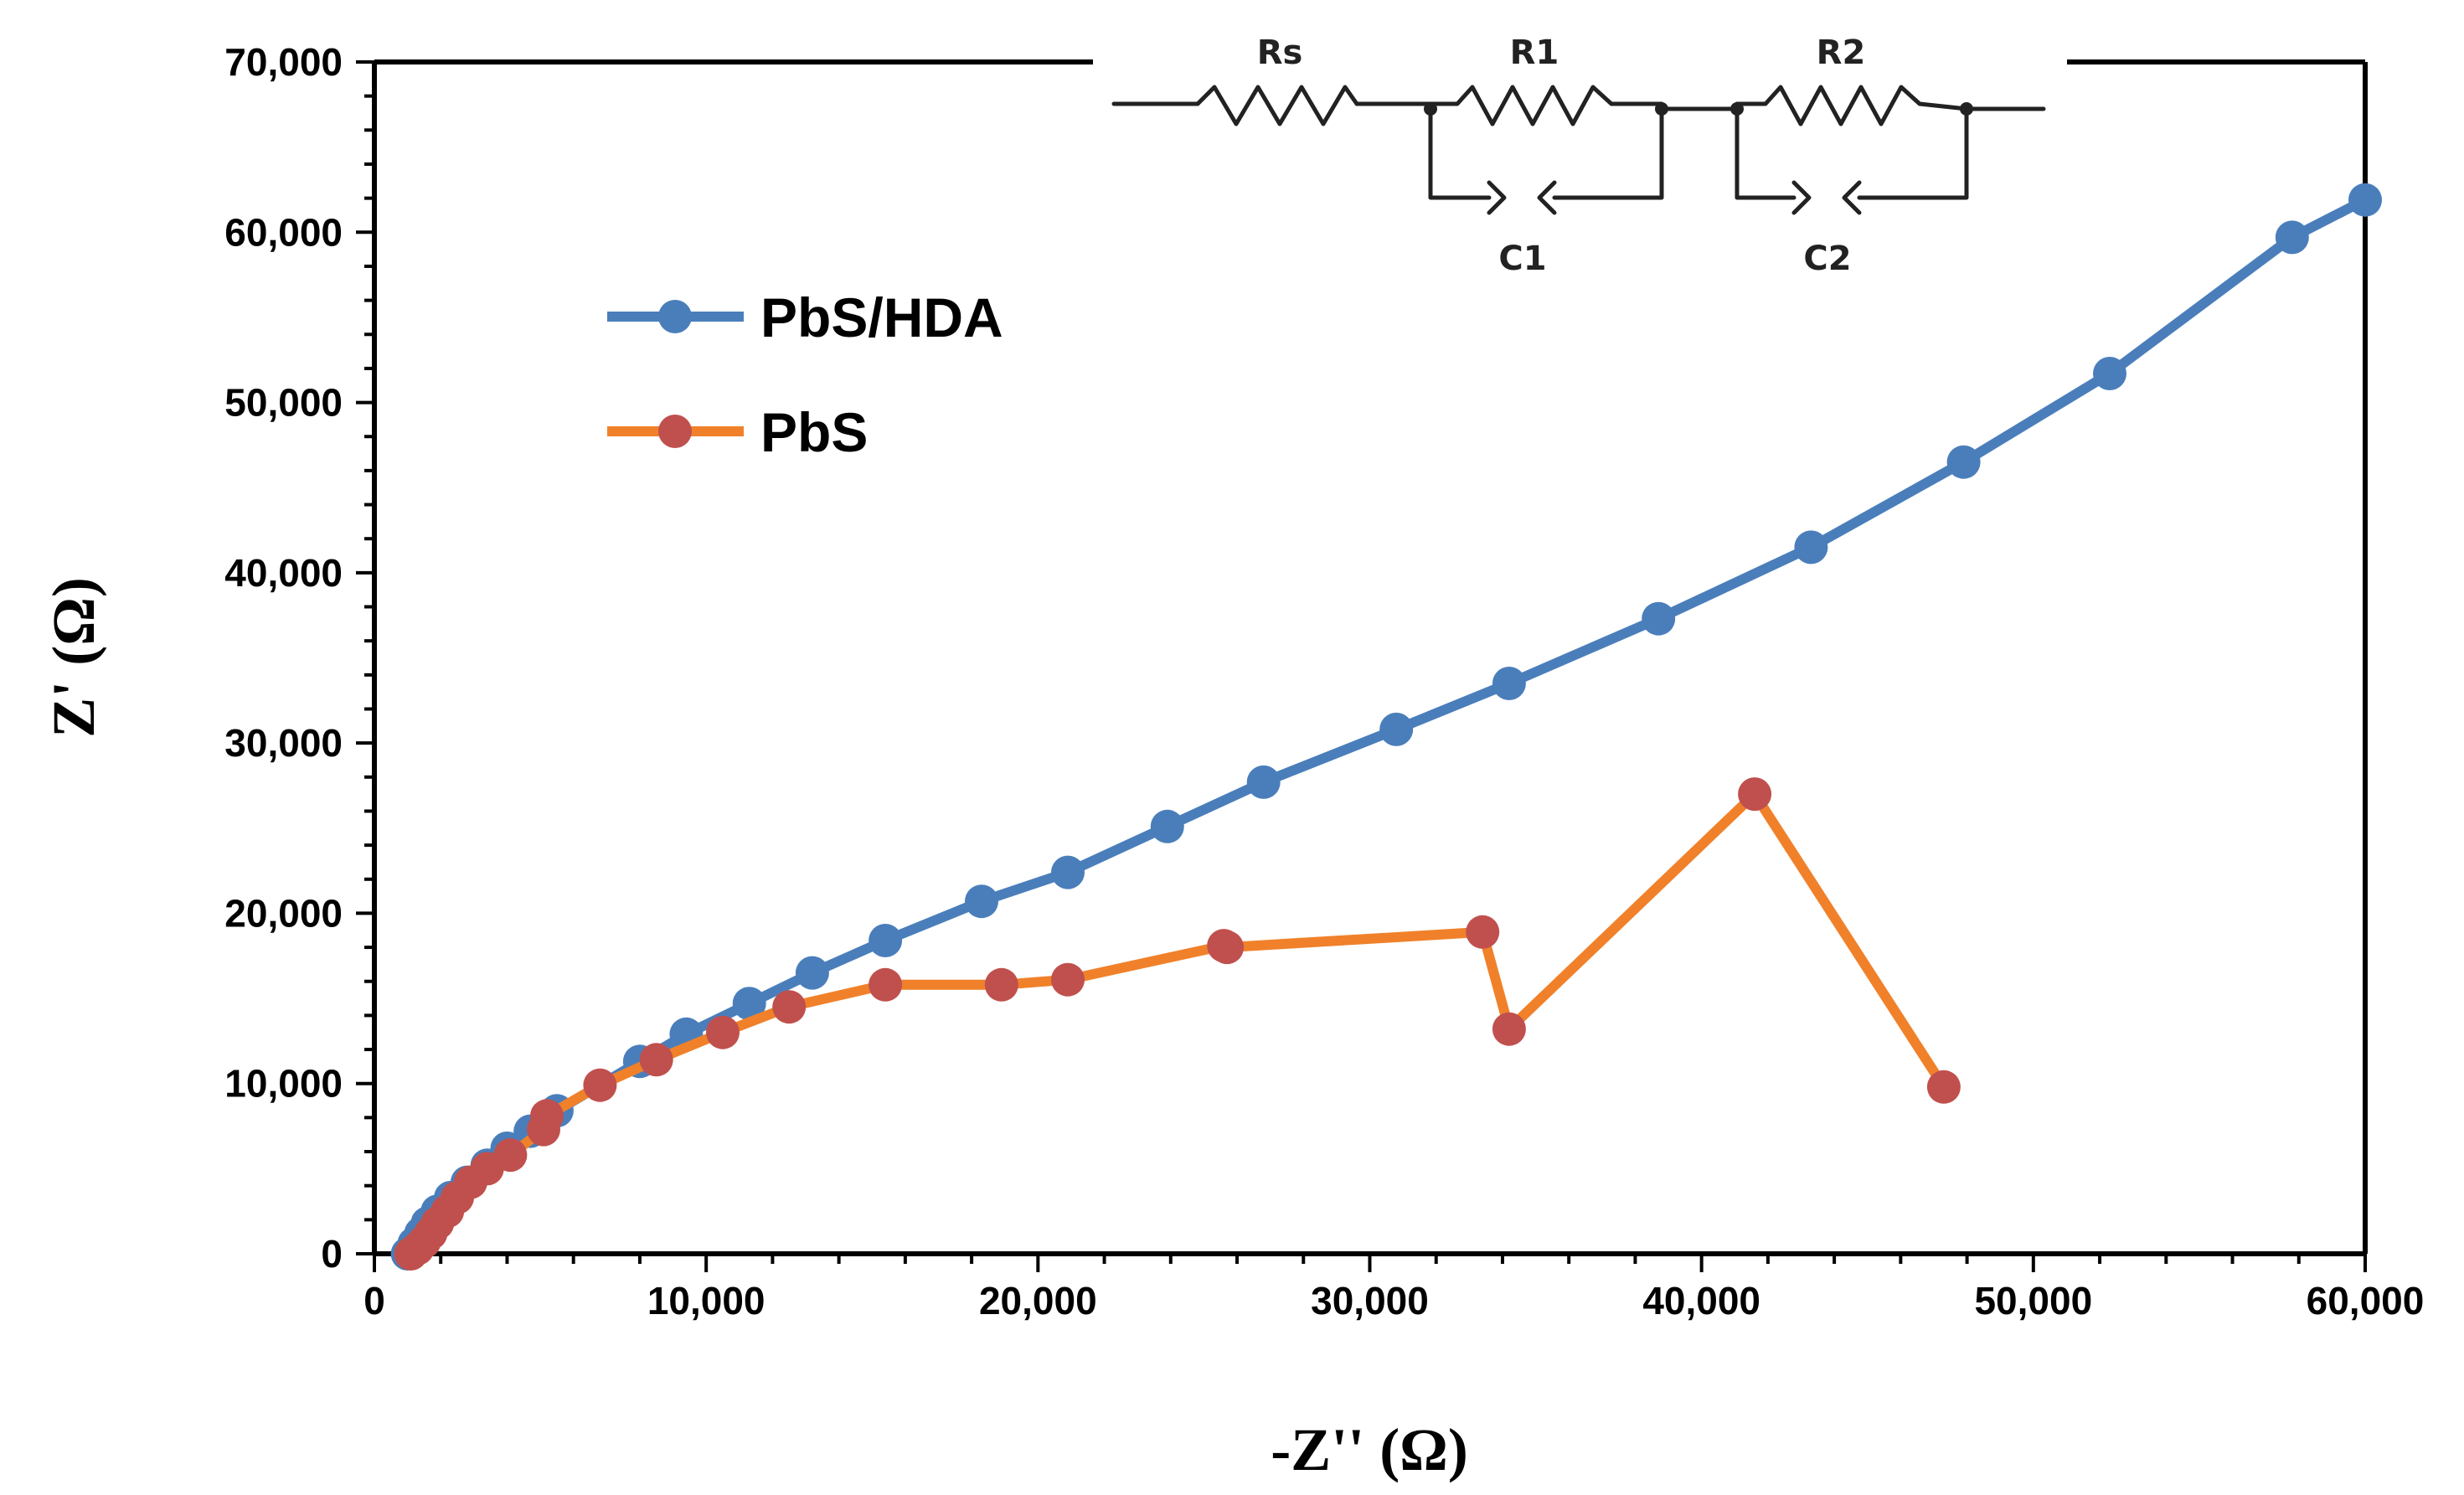 This screenshot has width=2464, height=1495. Describe the element at coordinates (1842, 53) in the screenshot. I see `circuit-label-r2: R2` at that location.